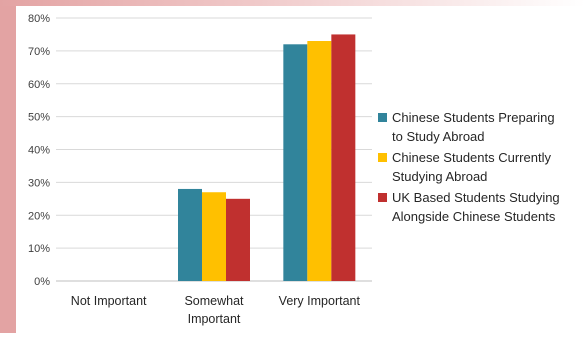 The image size is (585, 338). Describe the element at coordinates (109, 301) in the screenshot. I see `x-category-label: Not Important` at that location.